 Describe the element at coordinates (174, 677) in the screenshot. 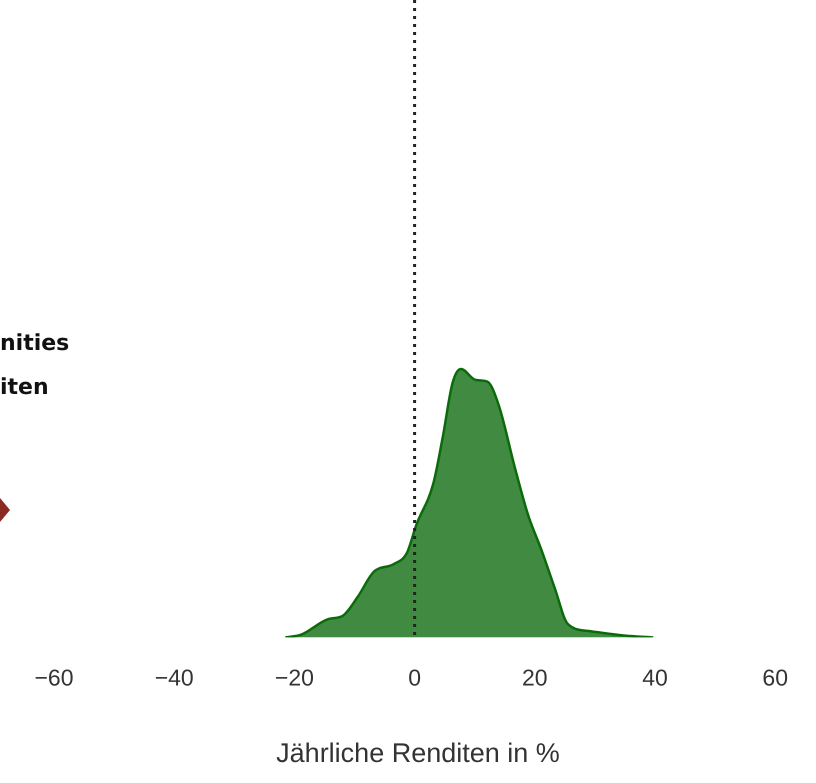

I see `x-tick-label: −40` at that location.